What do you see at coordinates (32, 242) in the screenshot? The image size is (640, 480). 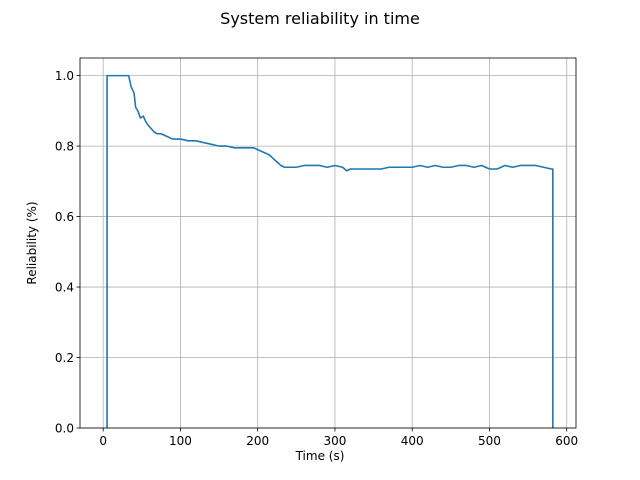 I see `y-axis-label: Reliability (%)` at bounding box center [32, 242].